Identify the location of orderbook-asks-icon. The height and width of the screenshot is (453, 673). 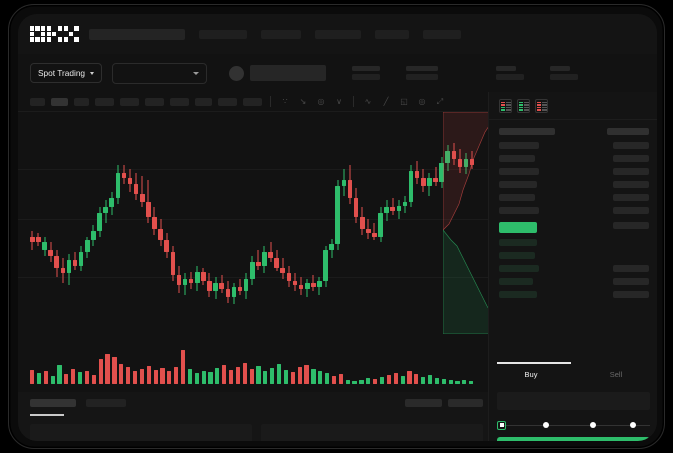
(541, 106).